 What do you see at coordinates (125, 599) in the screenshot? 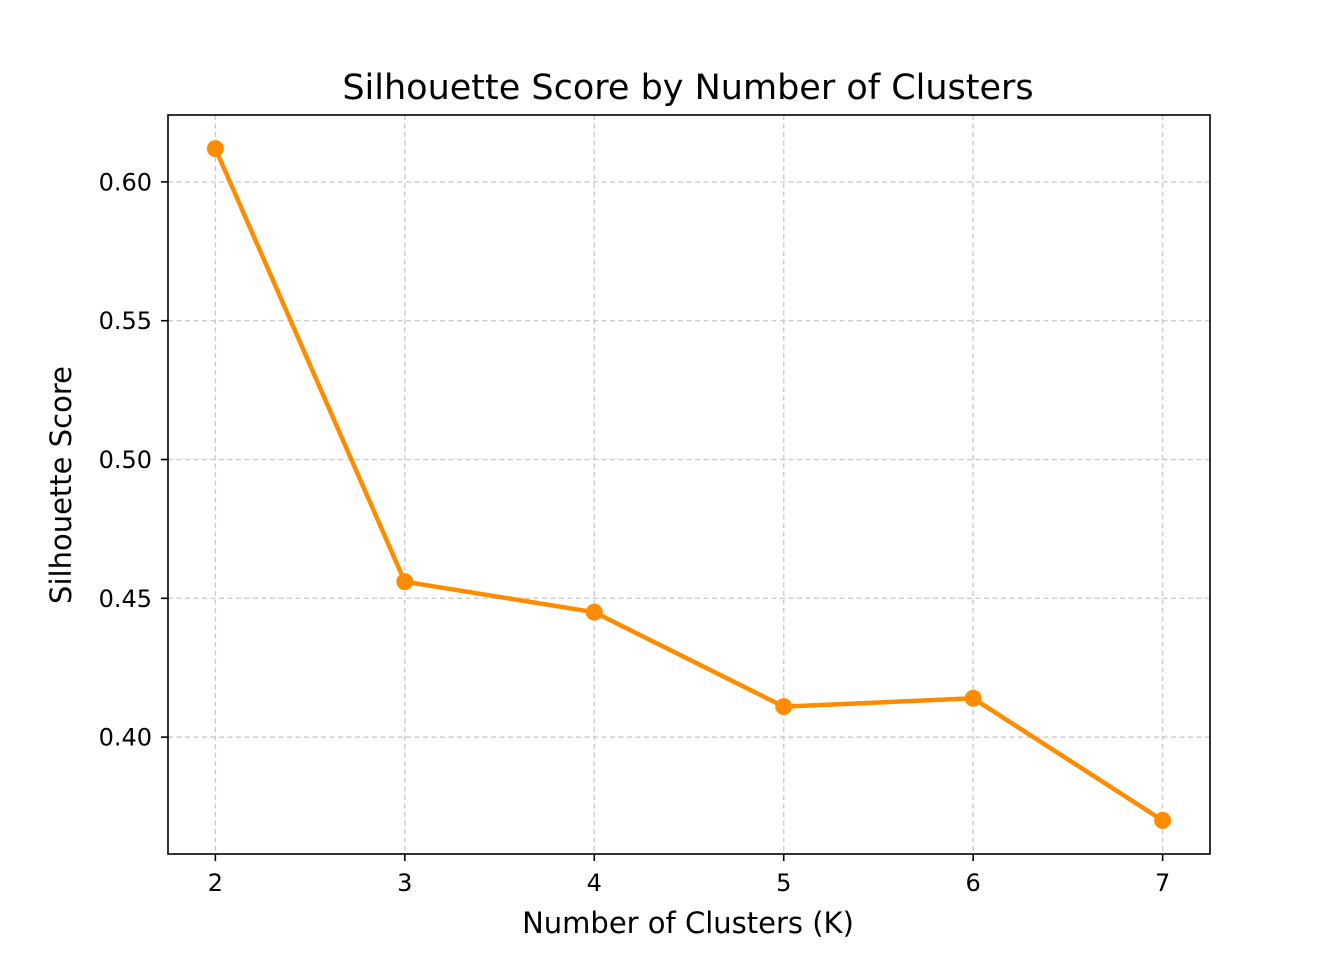
I see `y-tick-label-0.45: 0.45` at bounding box center [125, 599].